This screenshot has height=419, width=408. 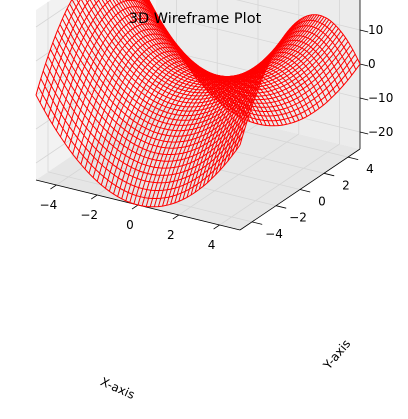 I want to click on back-grid-z, so click(x=298, y=15).